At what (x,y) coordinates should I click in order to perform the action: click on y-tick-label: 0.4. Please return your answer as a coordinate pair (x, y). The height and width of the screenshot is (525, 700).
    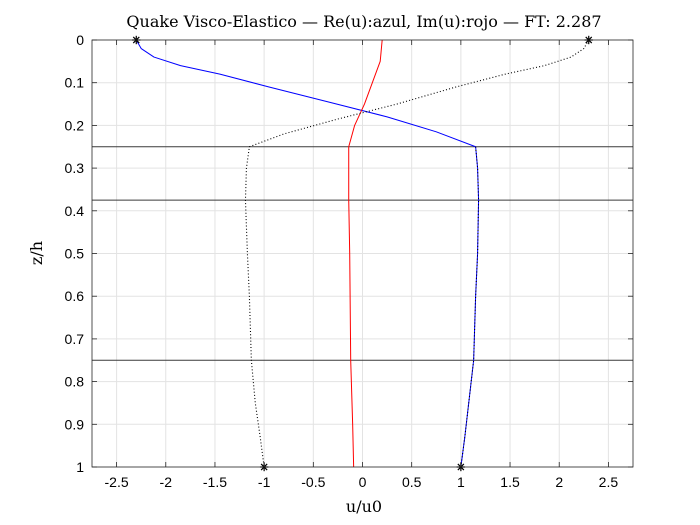
    Looking at the image, I should click on (75, 211).